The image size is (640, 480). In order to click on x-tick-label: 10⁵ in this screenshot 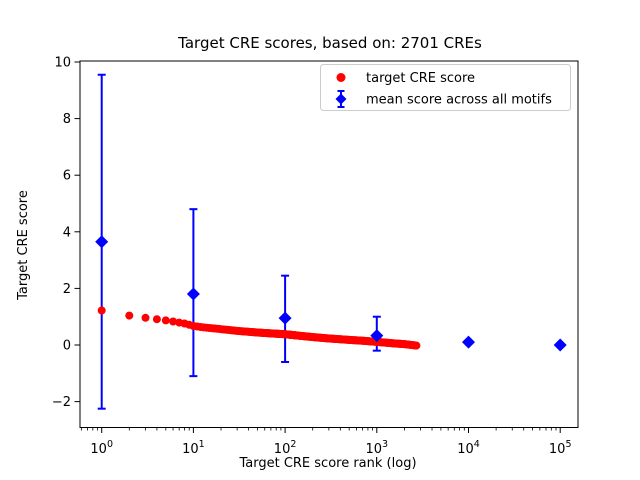, I will do `click(560, 448)`.